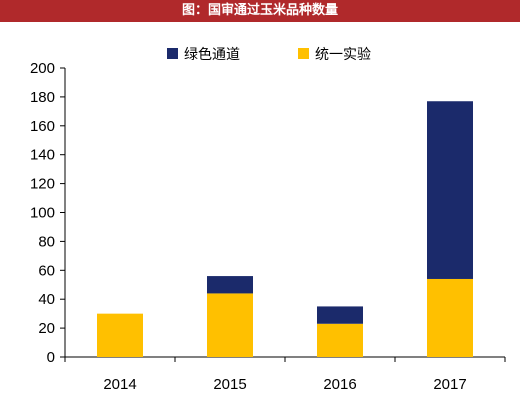  What do you see at coordinates (46, 270) in the screenshot?
I see `y-tick-label: 60` at bounding box center [46, 270].